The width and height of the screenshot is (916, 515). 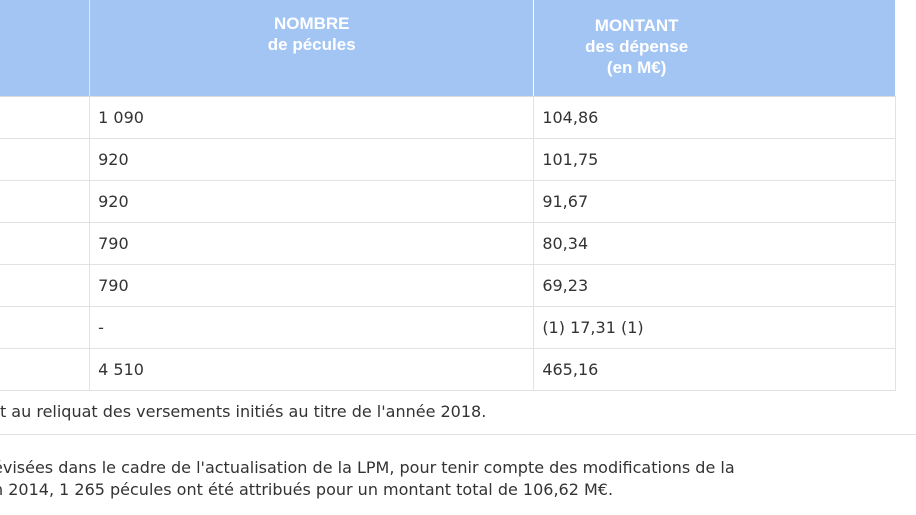 I want to click on header-cell-montant: MONTANT des dépense (en M€), so click(x=714, y=48).